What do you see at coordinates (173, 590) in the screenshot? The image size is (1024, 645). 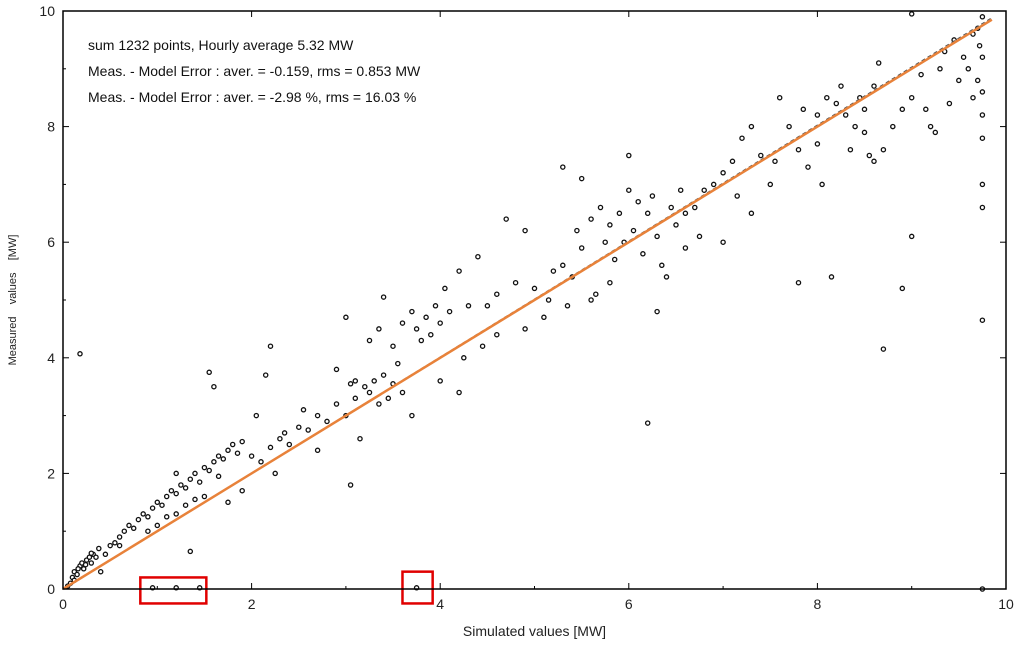 I see `highlight-box` at bounding box center [173, 590].